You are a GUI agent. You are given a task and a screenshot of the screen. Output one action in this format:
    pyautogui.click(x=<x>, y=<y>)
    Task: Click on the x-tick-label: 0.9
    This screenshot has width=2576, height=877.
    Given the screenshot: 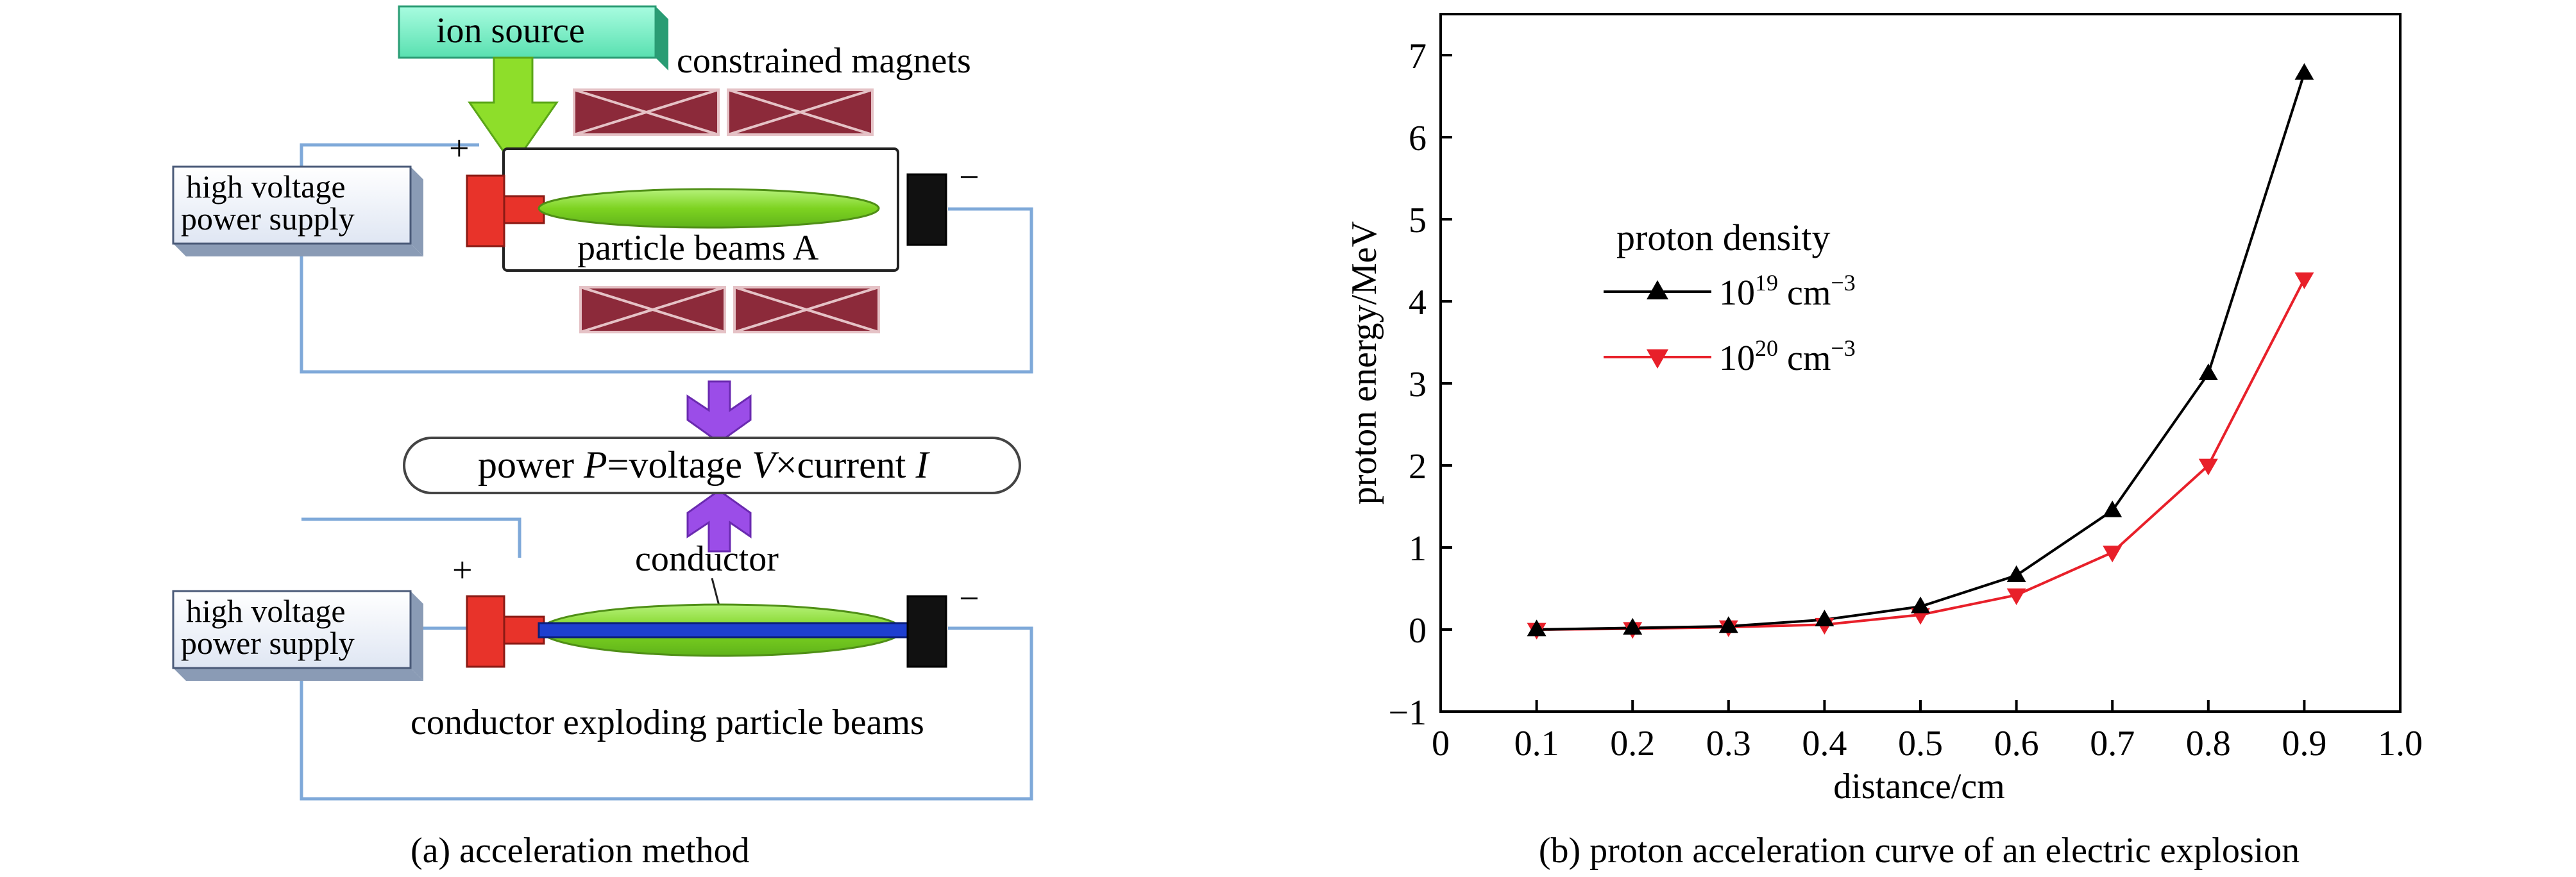 What is the action you would take?
    pyautogui.click(x=2304, y=744)
    